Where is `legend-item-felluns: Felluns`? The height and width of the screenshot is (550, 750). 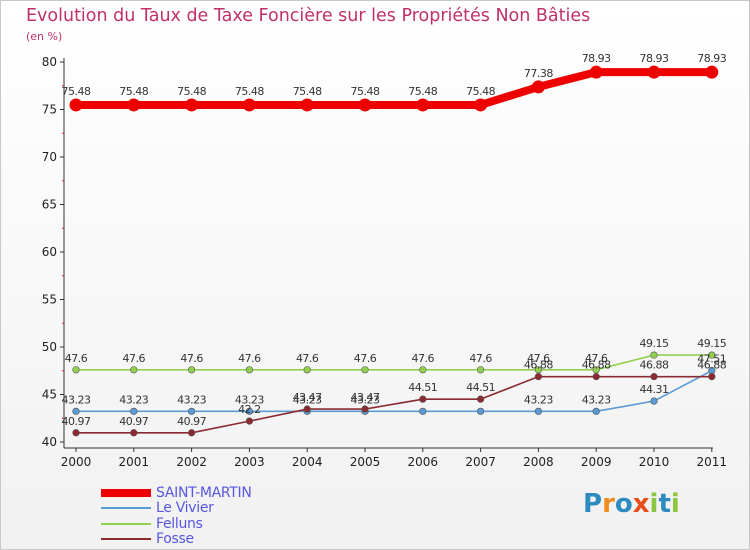 legend-item-felluns: Felluns is located at coordinates (176, 524).